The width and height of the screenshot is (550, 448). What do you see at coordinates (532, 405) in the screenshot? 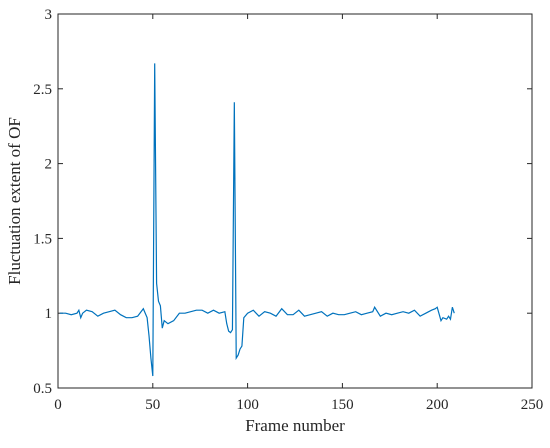
I see `x-tick-label: 250` at bounding box center [532, 405].